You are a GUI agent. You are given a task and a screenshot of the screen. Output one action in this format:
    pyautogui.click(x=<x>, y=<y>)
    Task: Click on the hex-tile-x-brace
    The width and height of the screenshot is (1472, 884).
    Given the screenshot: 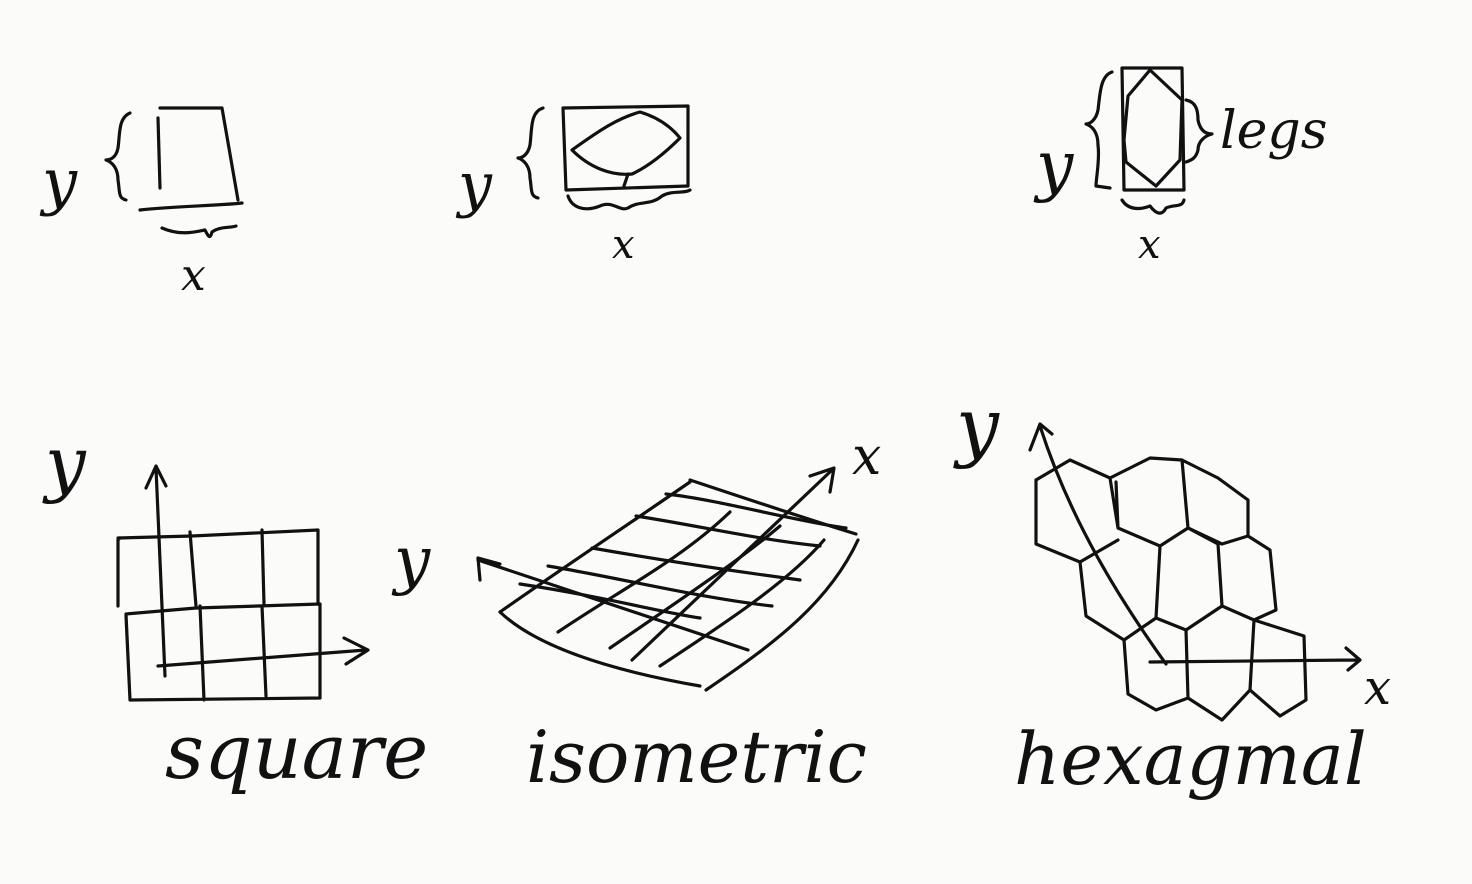 What is the action you would take?
    pyautogui.click(x=1153, y=206)
    